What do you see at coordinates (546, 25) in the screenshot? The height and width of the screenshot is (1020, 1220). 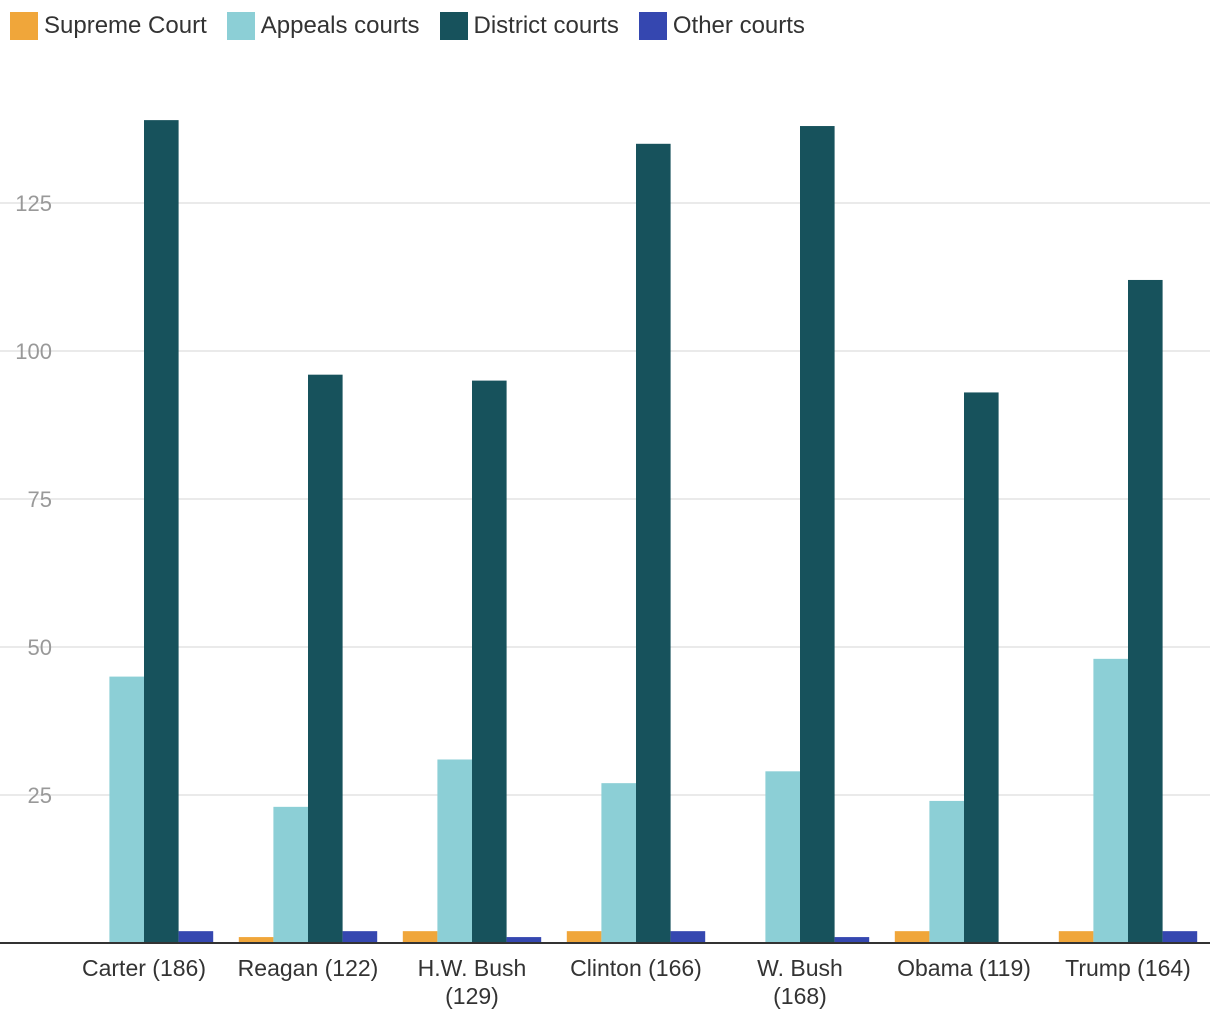 I see `legend-label-district-courts: District courts` at bounding box center [546, 25].